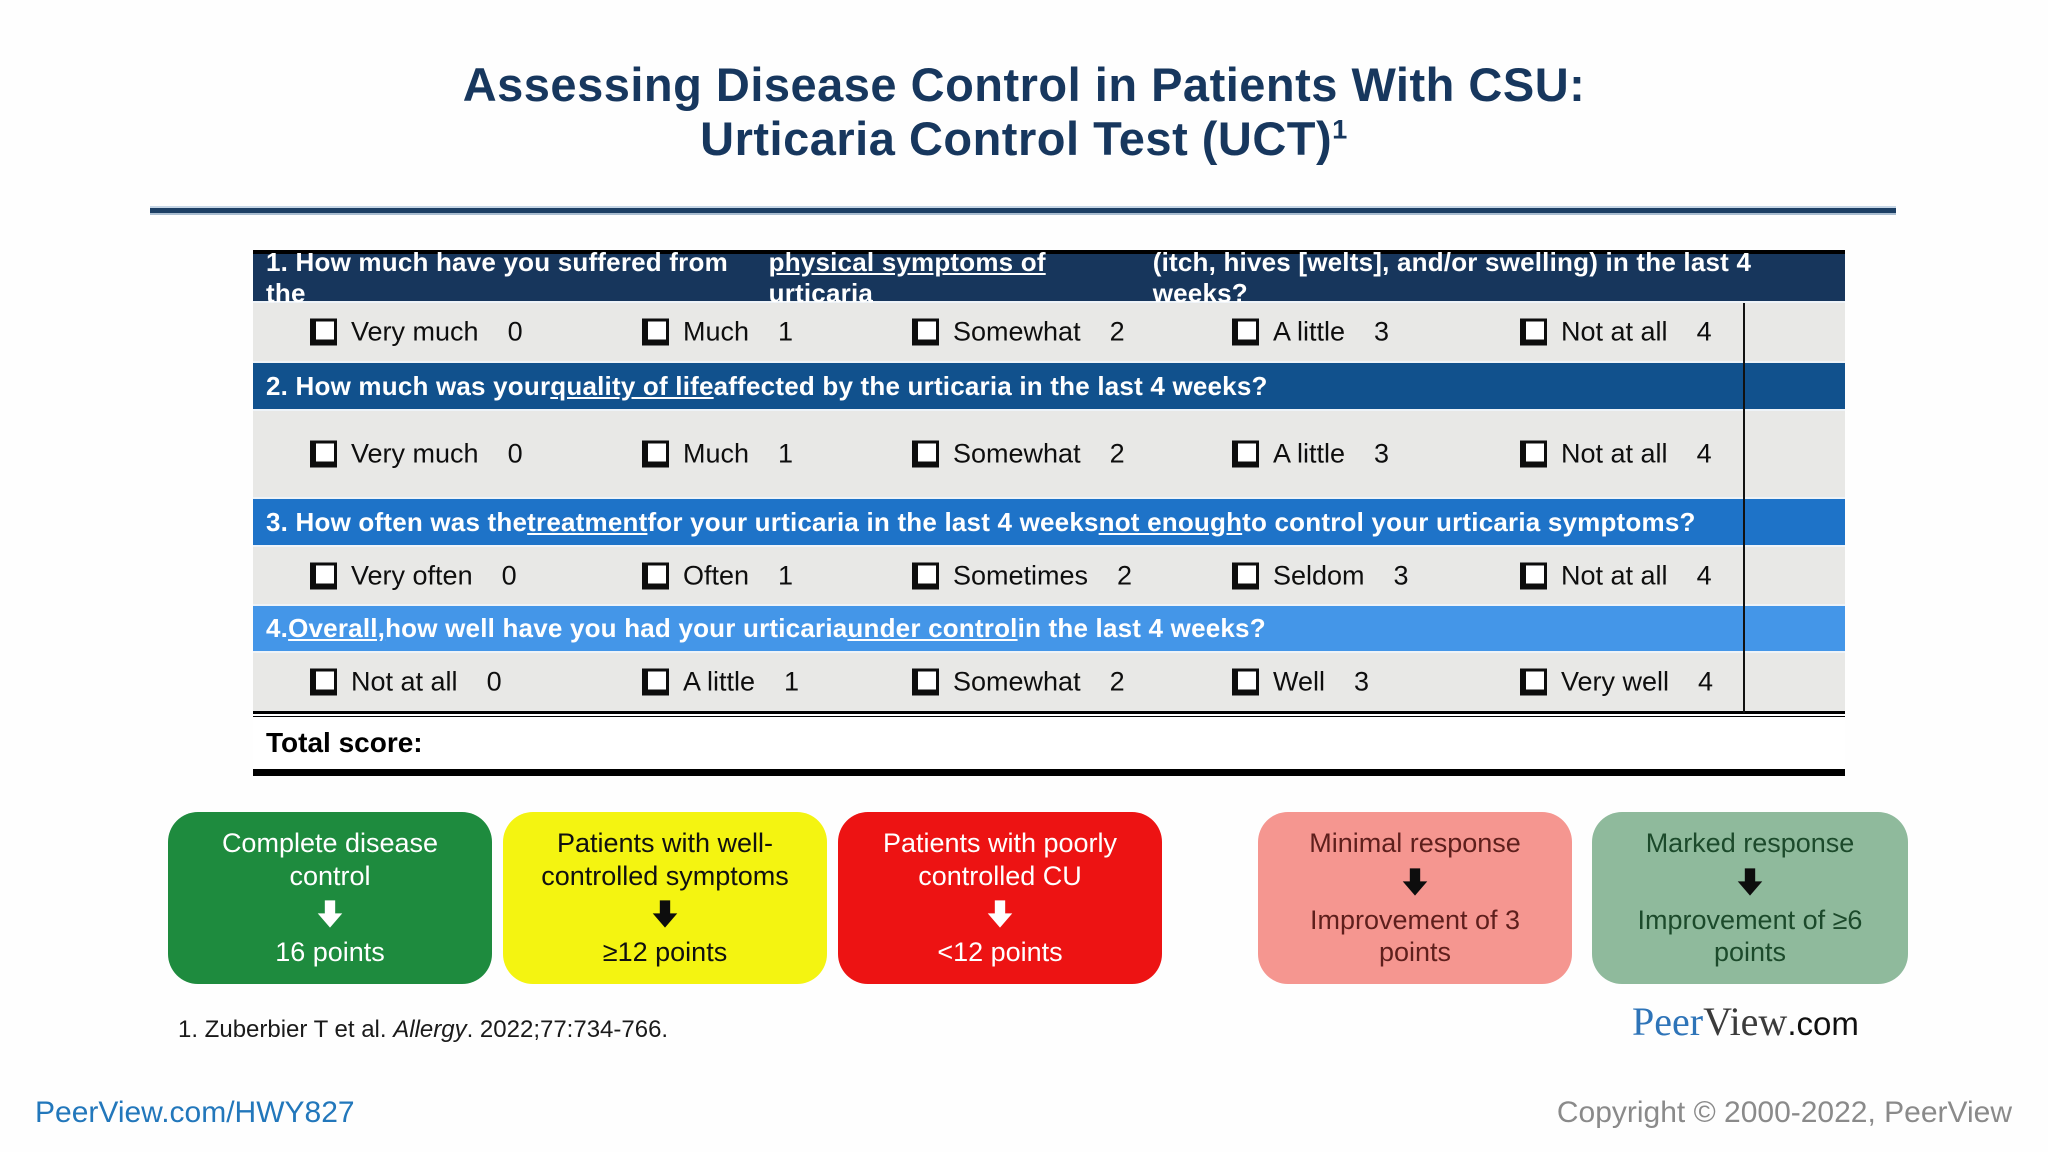  What do you see at coordinates (330, 952) in the screenshot?
I see `score-box-points: 16 points` at bounding box center [330, 952].